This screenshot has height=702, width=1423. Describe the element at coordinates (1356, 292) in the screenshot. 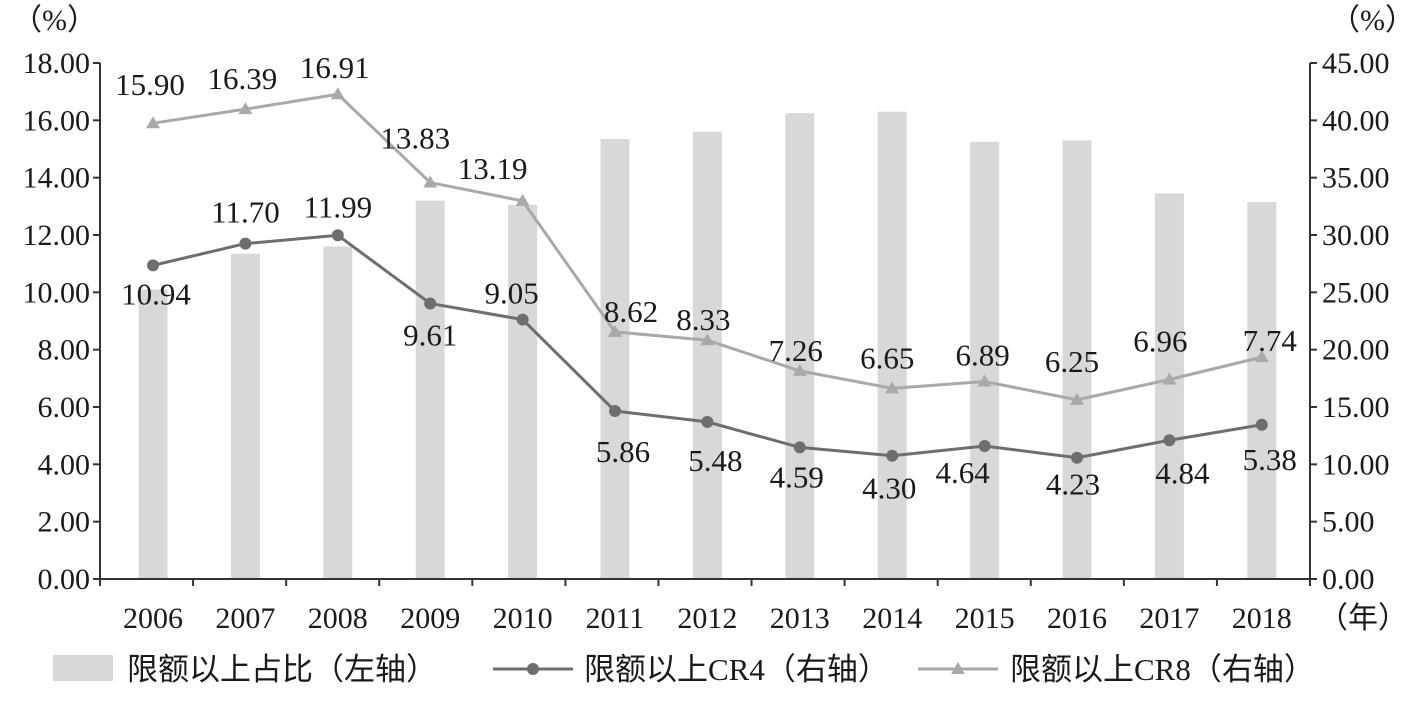

I see `right-tick-label: 25.00` at that location.